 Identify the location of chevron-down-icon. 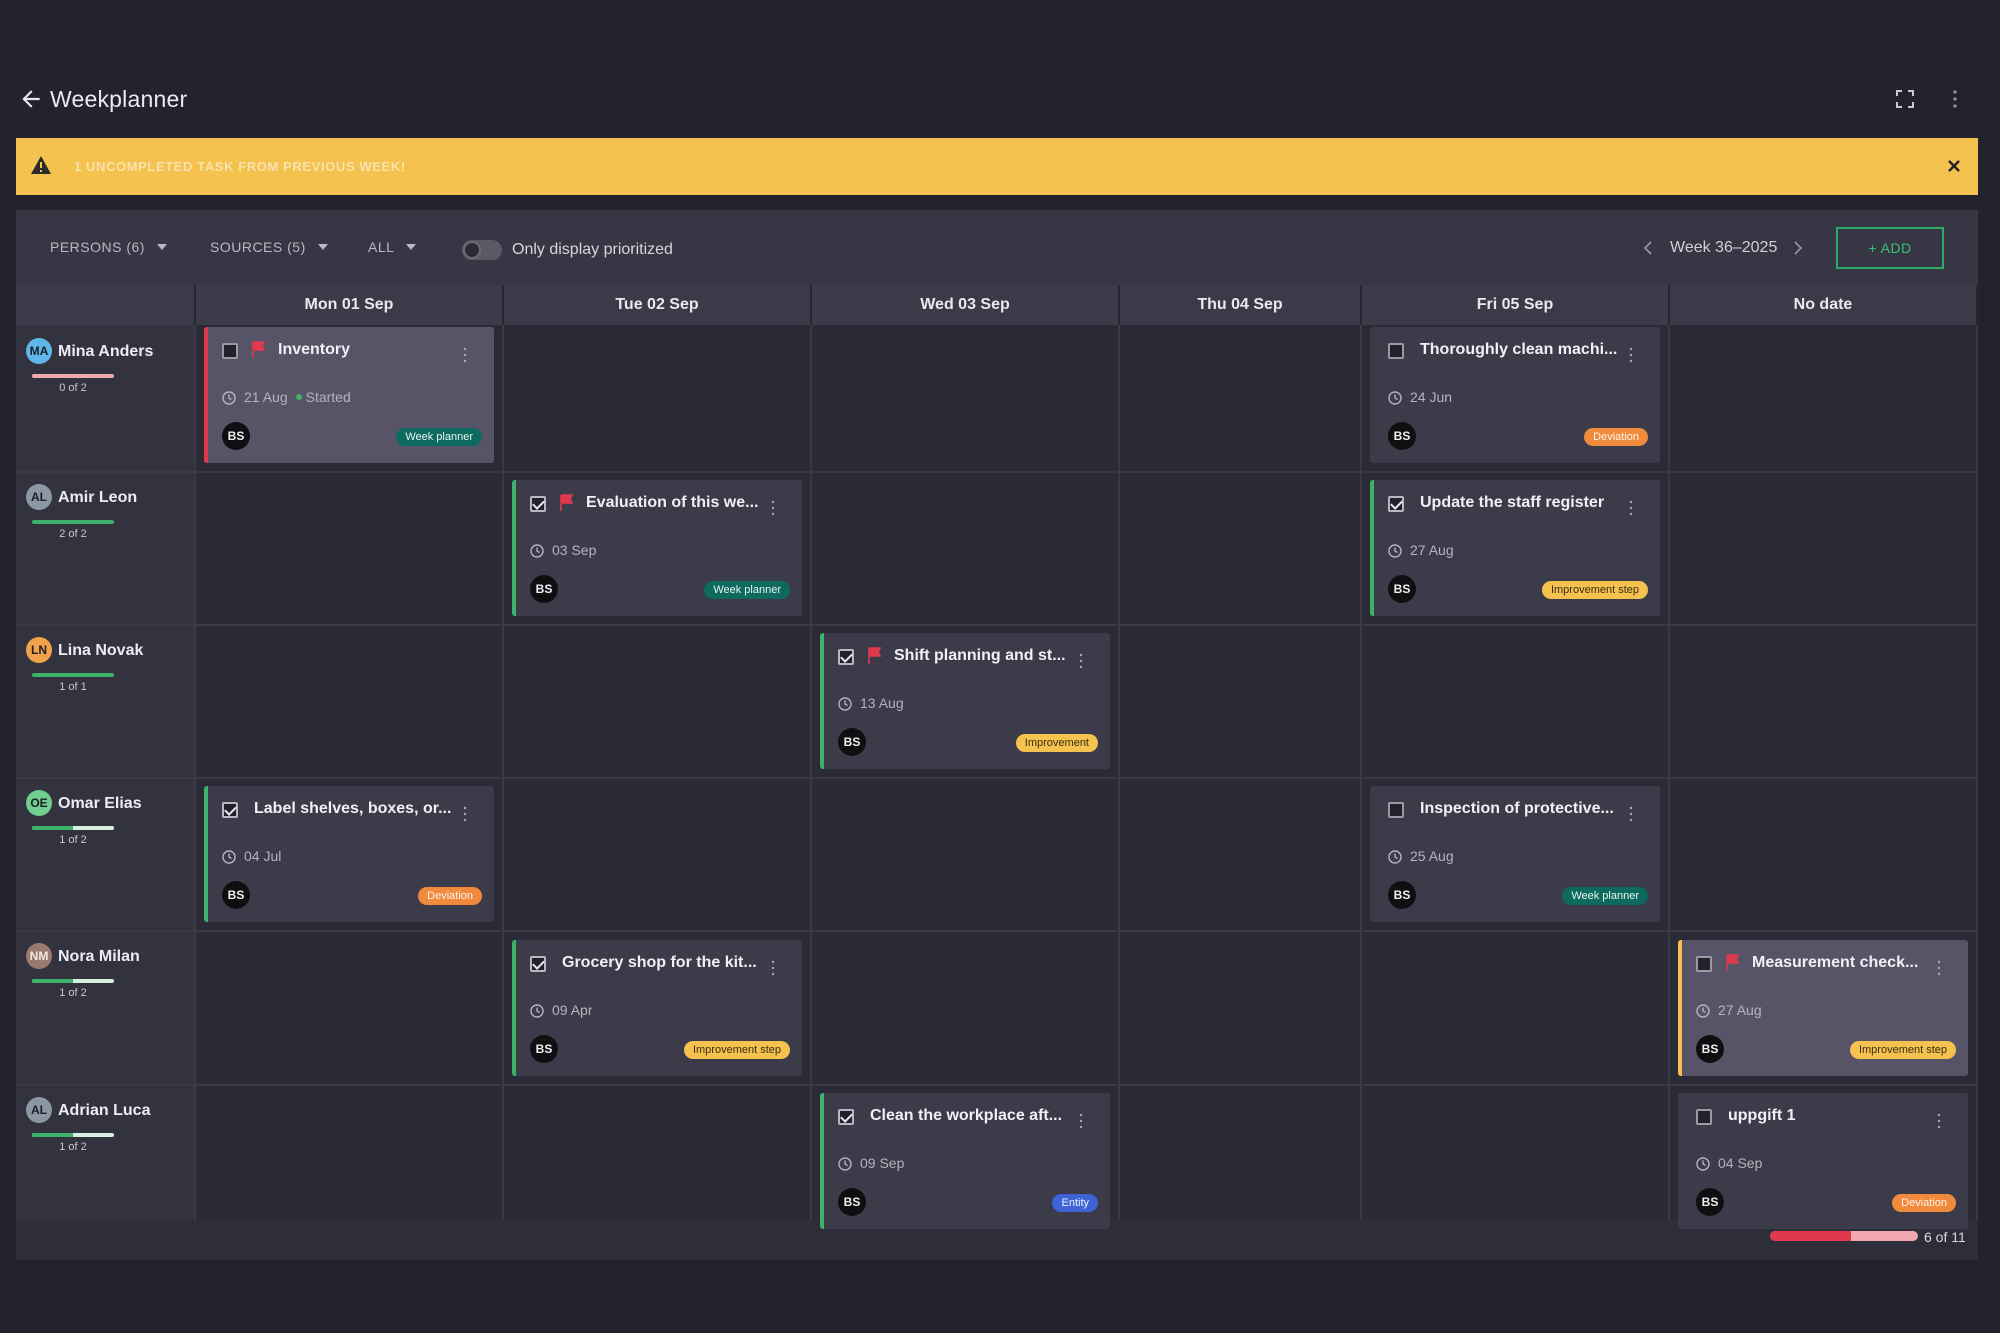
(411, 247).